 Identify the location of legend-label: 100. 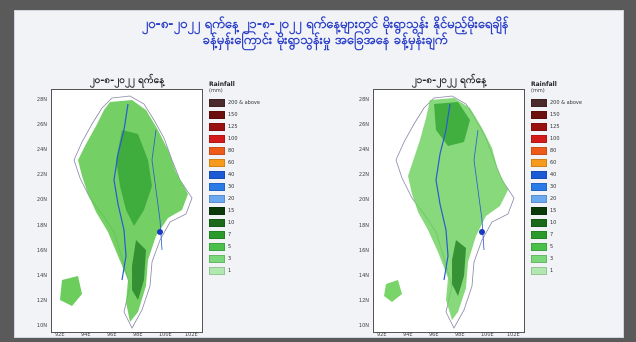
(233, 138).